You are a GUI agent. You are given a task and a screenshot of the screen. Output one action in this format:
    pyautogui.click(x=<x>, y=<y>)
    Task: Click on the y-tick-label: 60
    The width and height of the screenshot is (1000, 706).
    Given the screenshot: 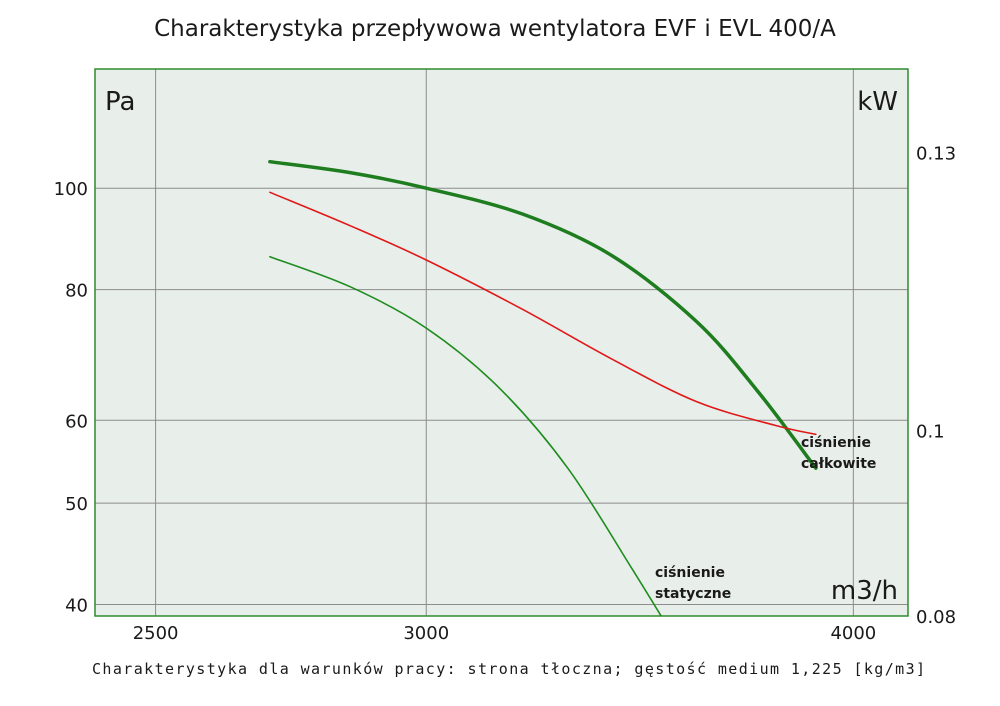 What is the action you would take?
    pyautogui.click(x=76, y=421)
    